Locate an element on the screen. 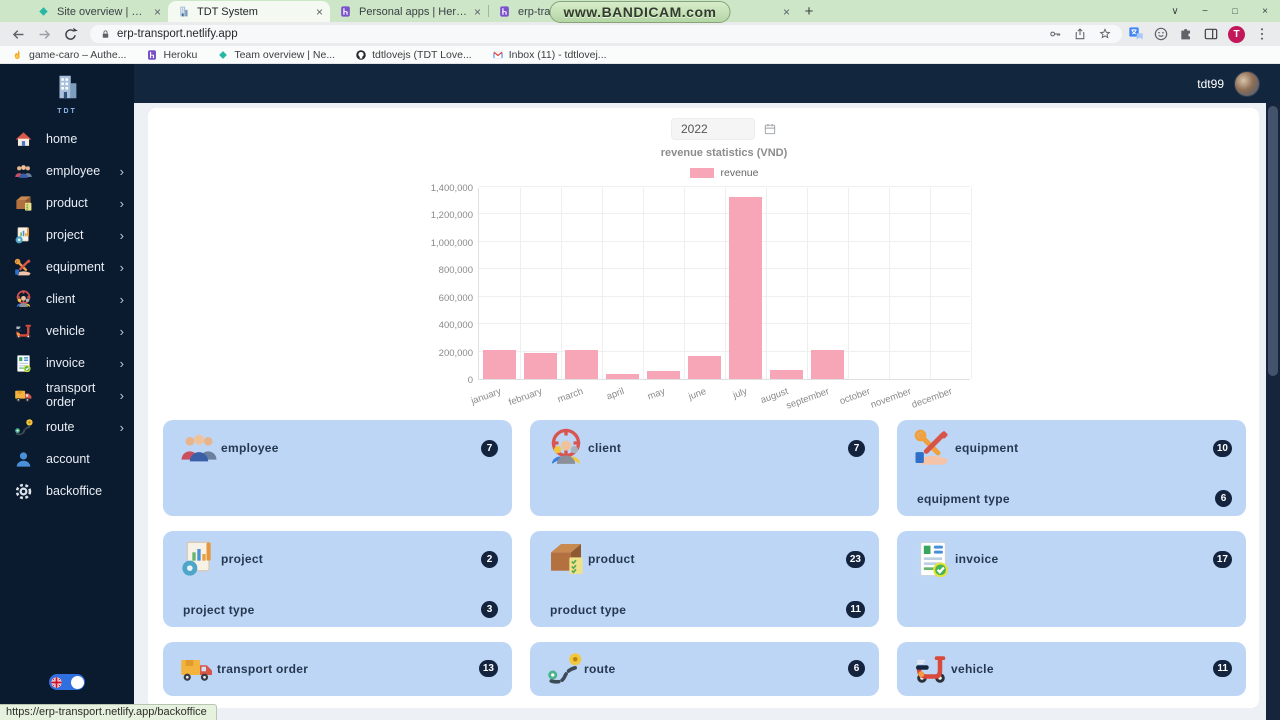 Image resolution: width=1280 pixels, height=720 pixels. card-equipment: equipment 10 equipment type 6 is located at coordinates (1071, 468).